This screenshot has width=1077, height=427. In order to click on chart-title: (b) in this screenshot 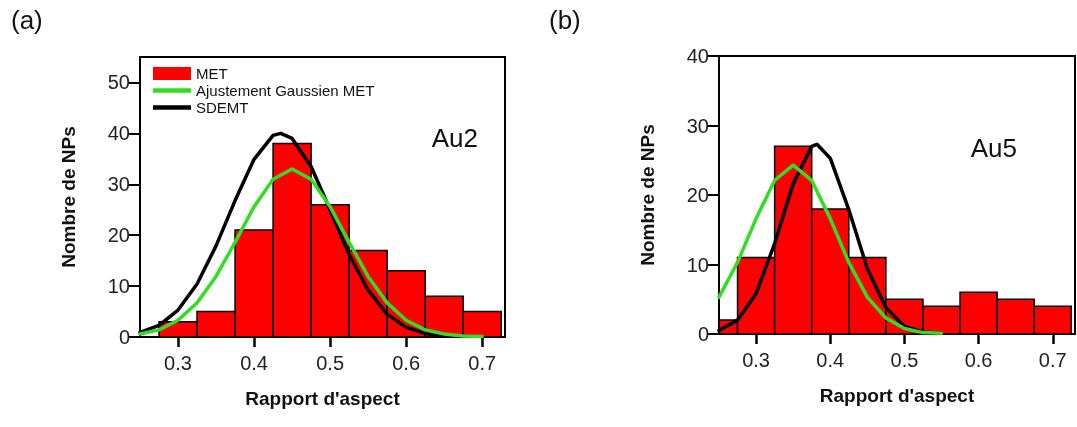, I will do `click(565, 20)`.